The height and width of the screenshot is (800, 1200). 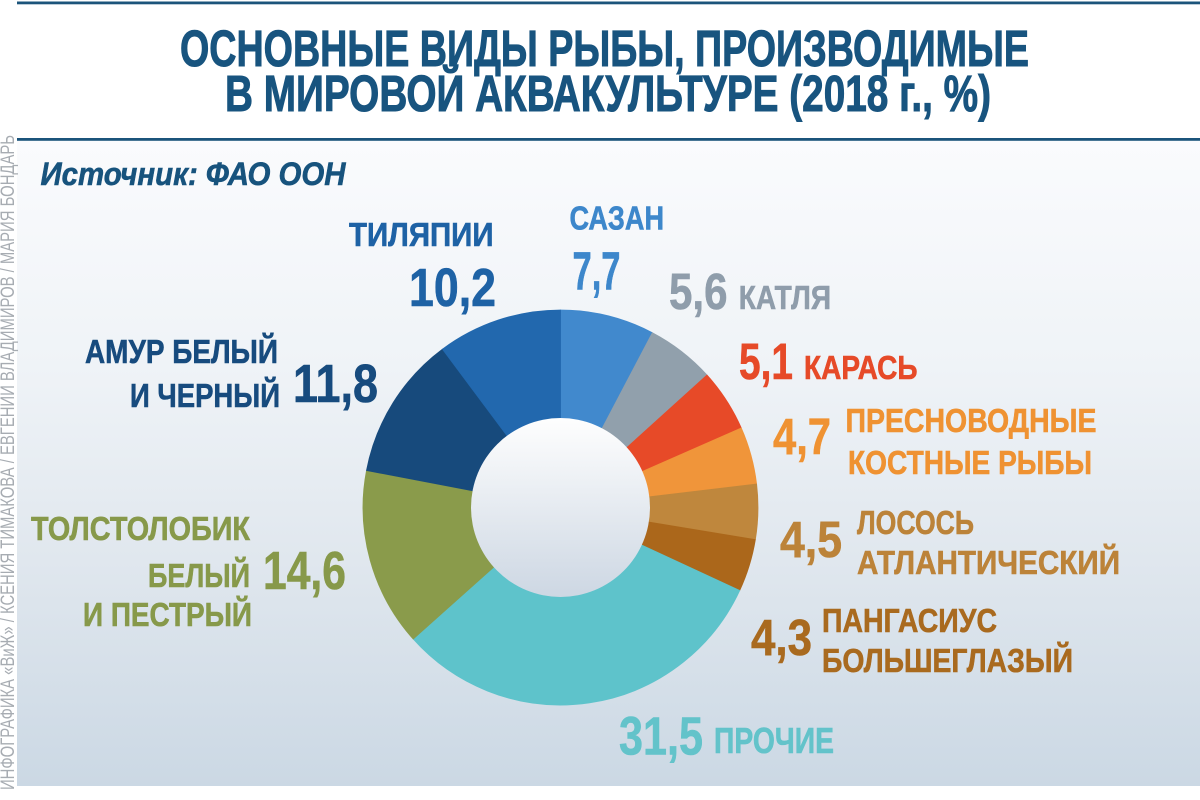 I want to click on svg-text: 10,2, so click(x=452, y=288).